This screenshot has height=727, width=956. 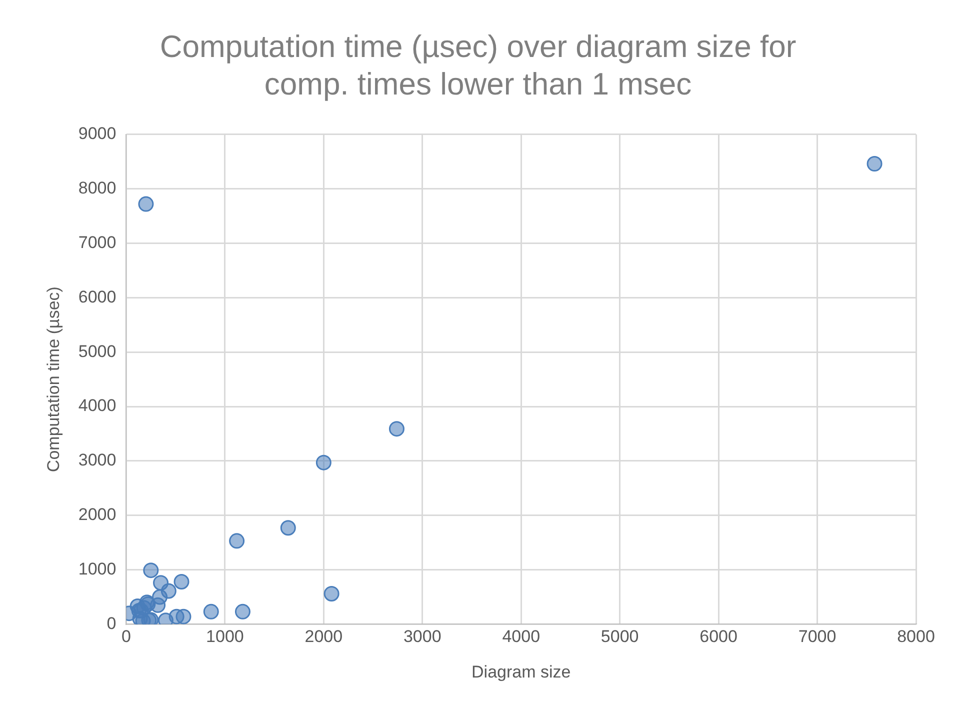 What do you see at coordinates (619, 636) in the screenshot?
I see `x-tick-label: 5000` at bounding box center [619, 636].